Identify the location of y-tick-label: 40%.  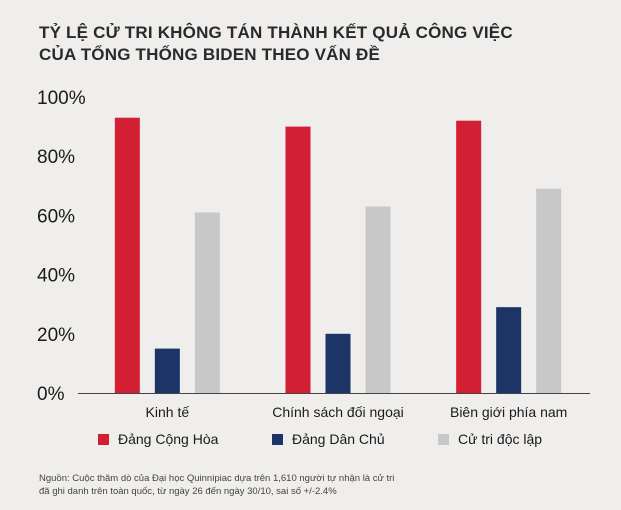
(56, 276).